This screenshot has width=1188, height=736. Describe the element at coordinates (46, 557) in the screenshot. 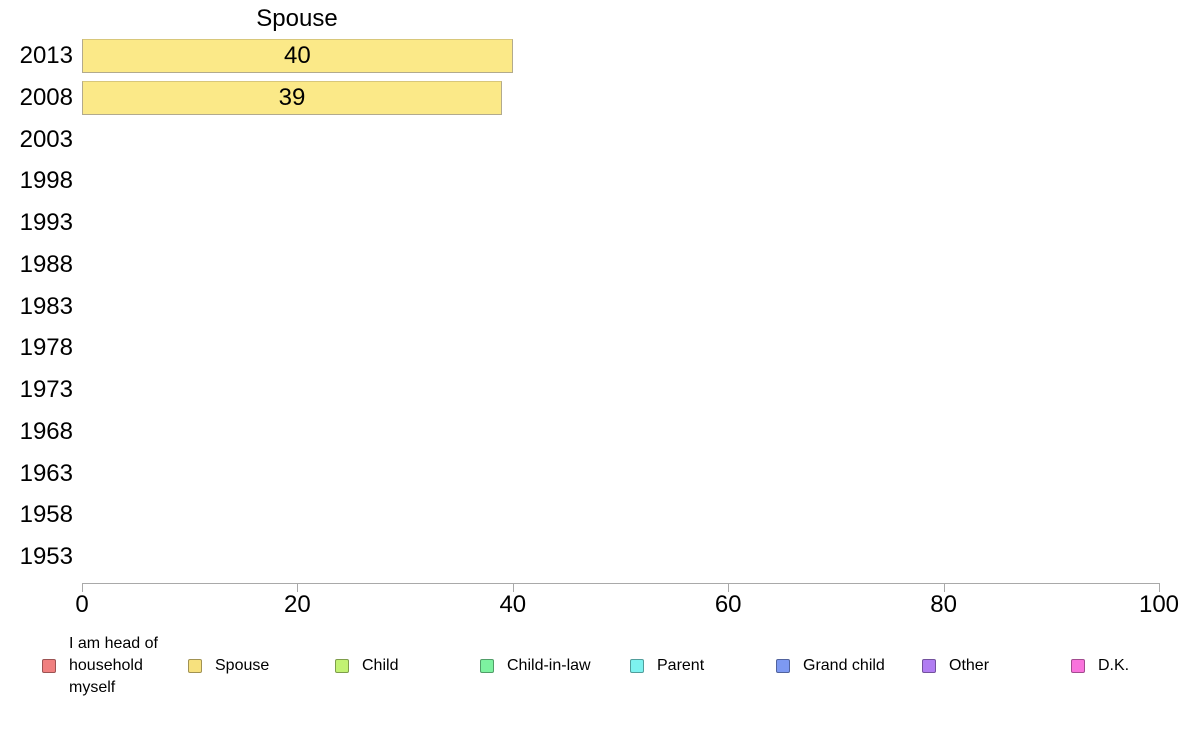

I see `y-axis-category-label: 1953` at that location.